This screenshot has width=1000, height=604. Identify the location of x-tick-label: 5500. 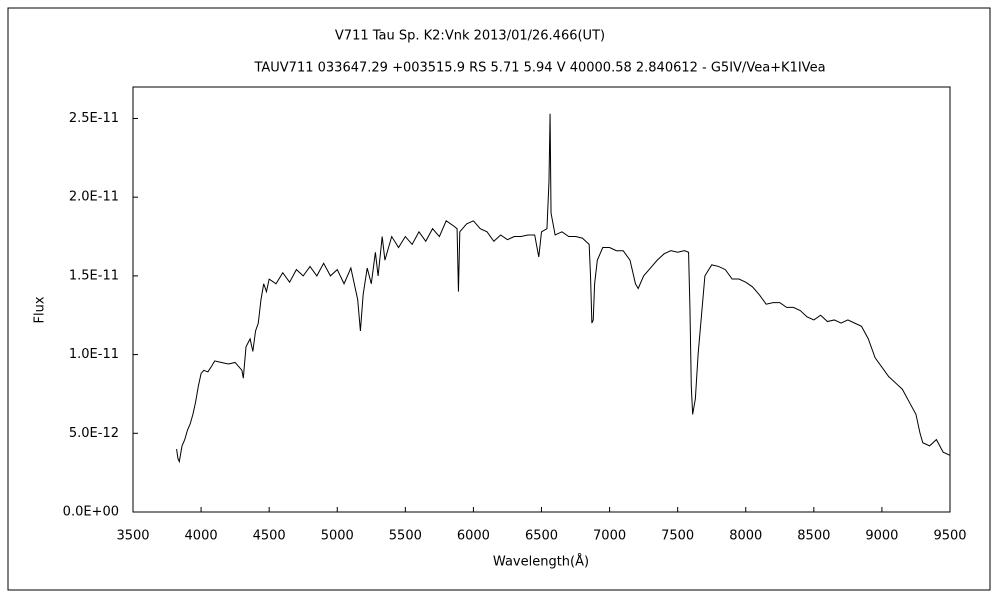
(405, 536).